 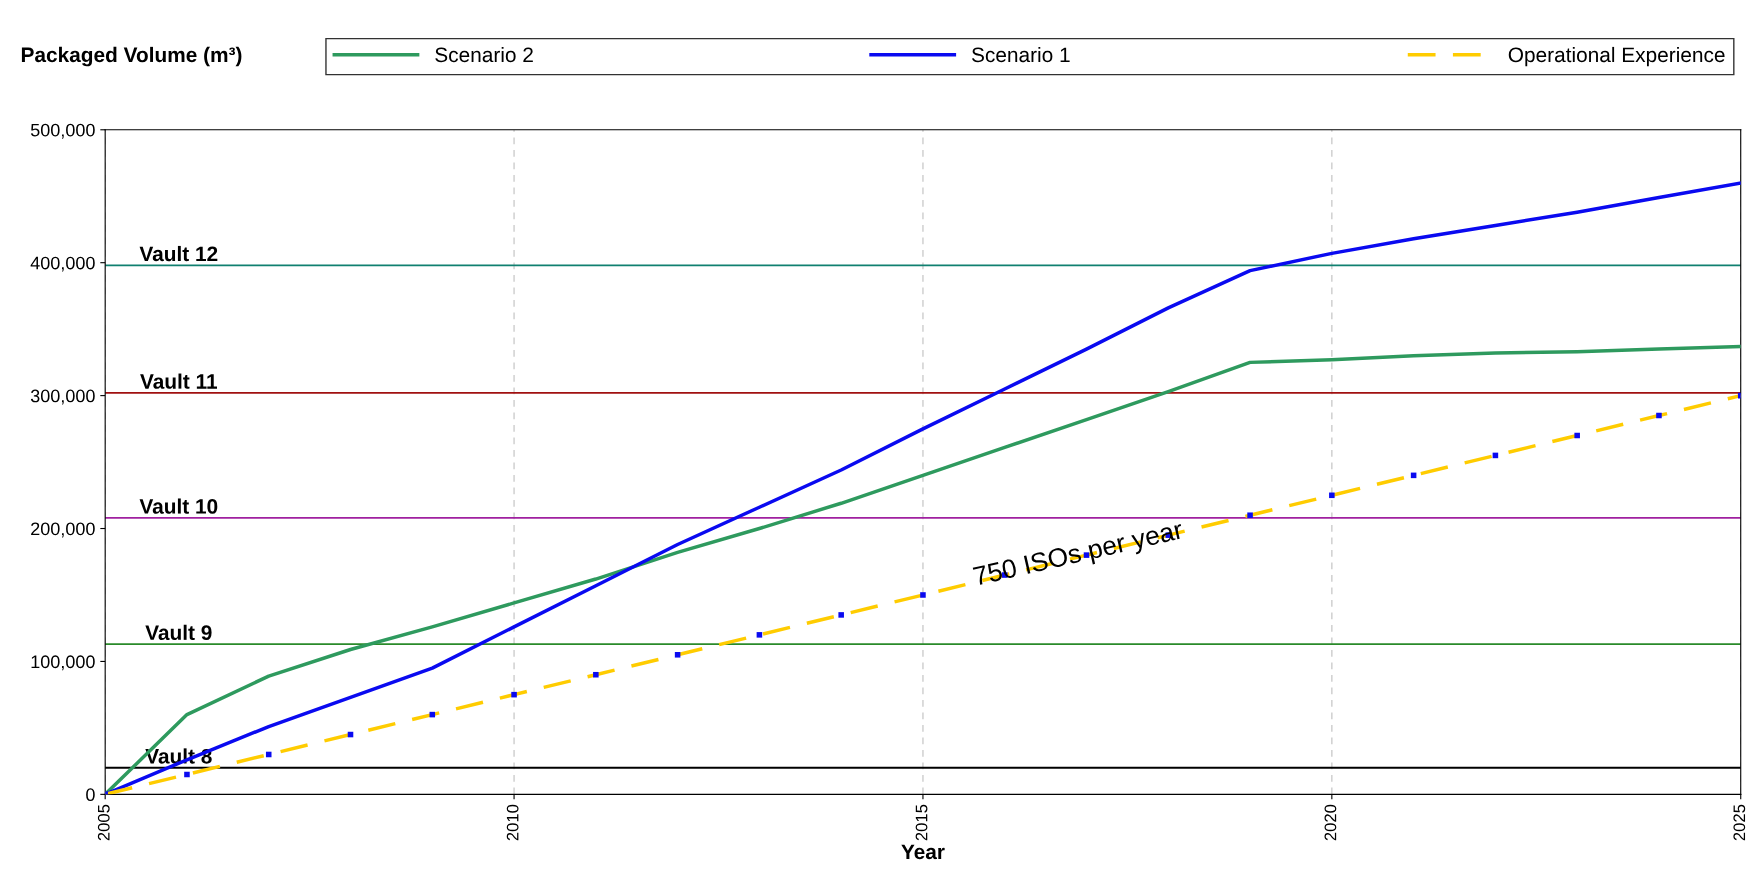 What do you see at coordinates (512, 822) in the screenshot?
I see `x-tick-label: 2010` at bounding box center [512, 822].